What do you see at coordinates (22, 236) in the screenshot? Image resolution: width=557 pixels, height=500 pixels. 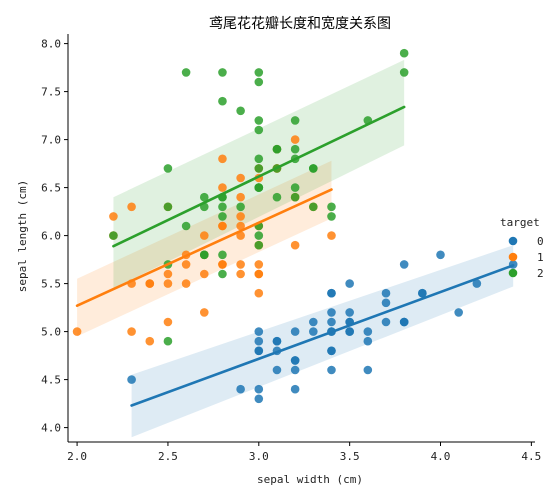 I see `y-axis-label: sepal length (cm)` at bounding box center [22, 236].